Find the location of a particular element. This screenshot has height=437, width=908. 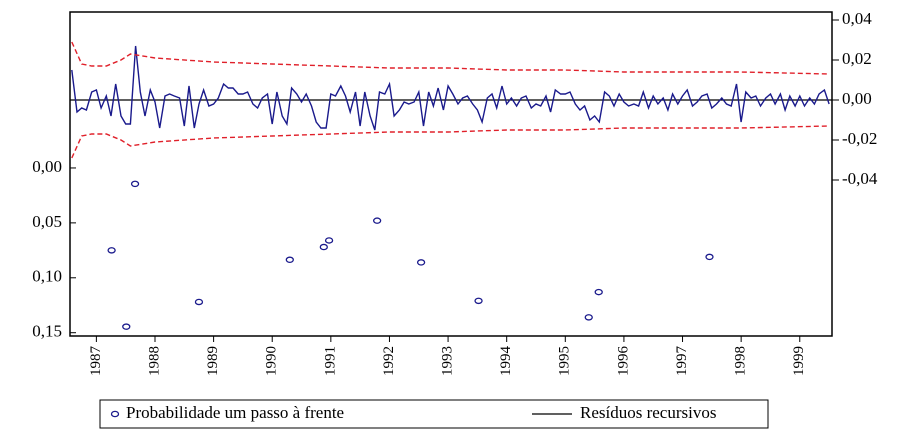

x-tick-label: 1993 is located at coordinates (448, 361).